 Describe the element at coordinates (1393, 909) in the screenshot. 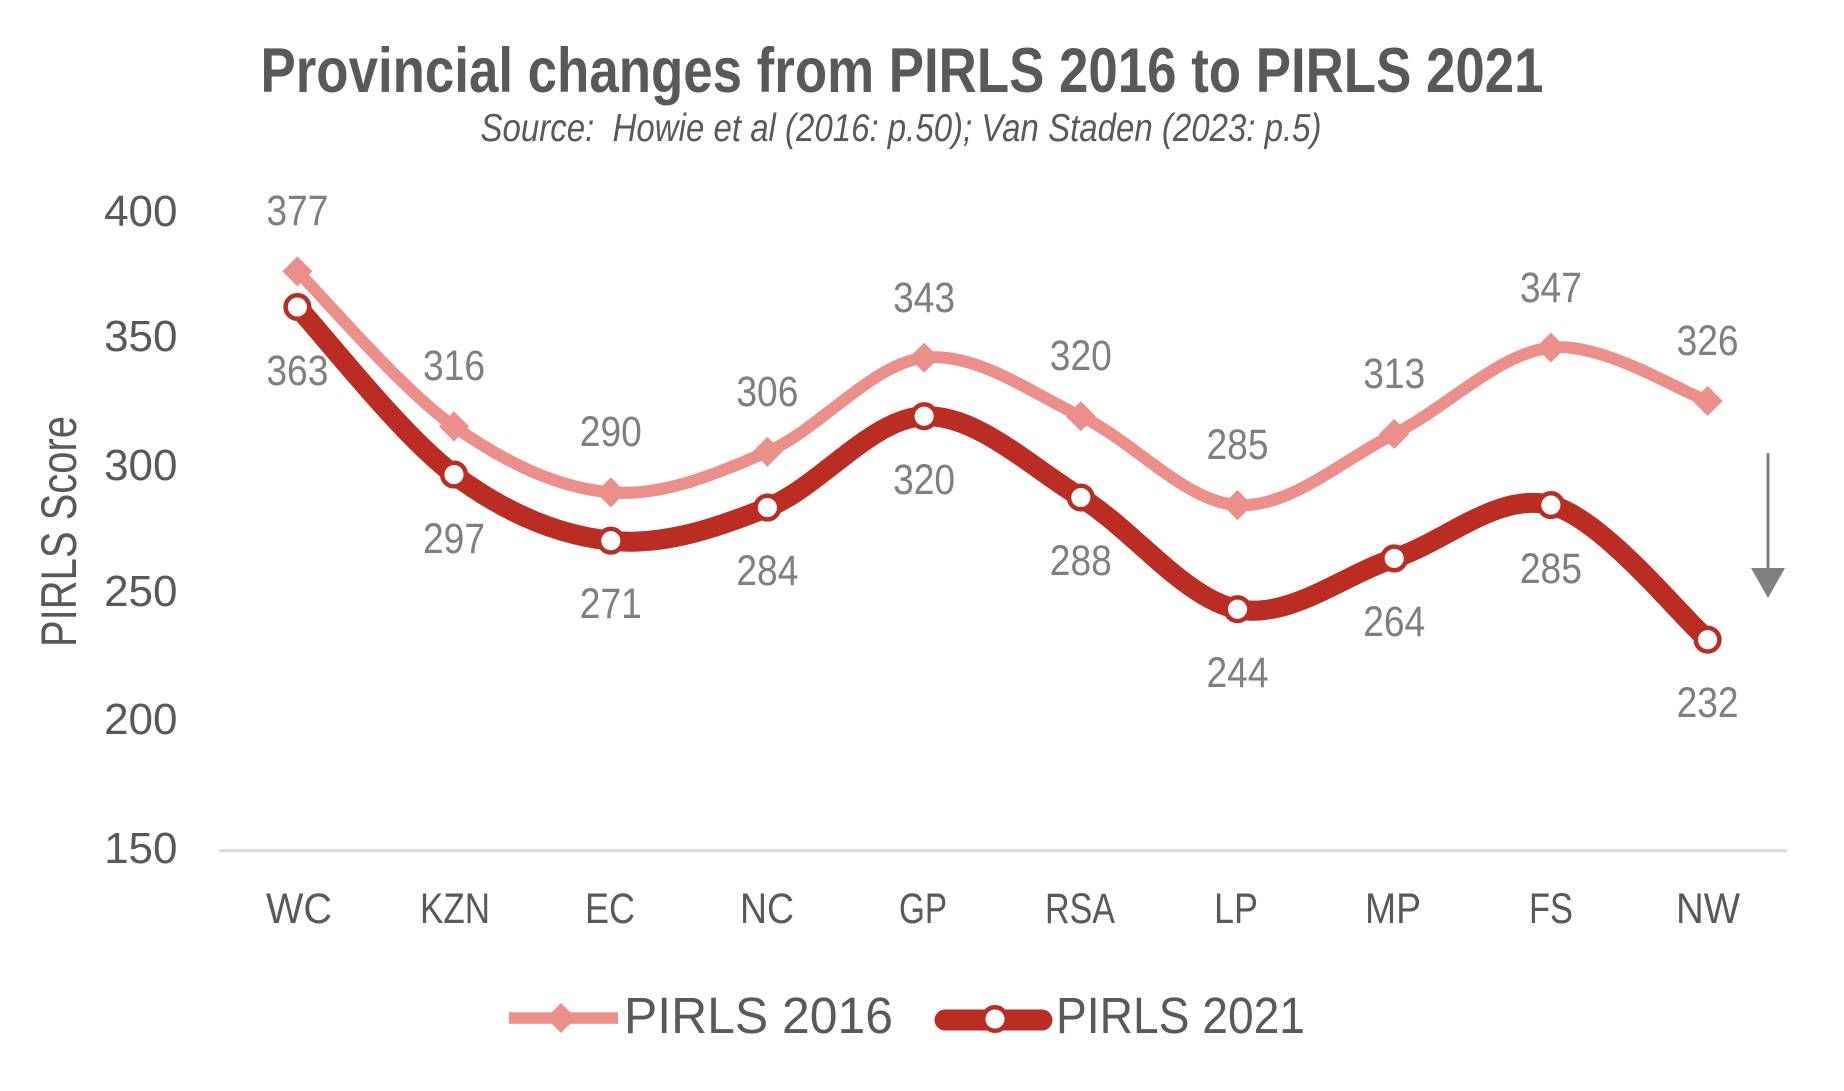

I see `svg-text: MP` at that location.